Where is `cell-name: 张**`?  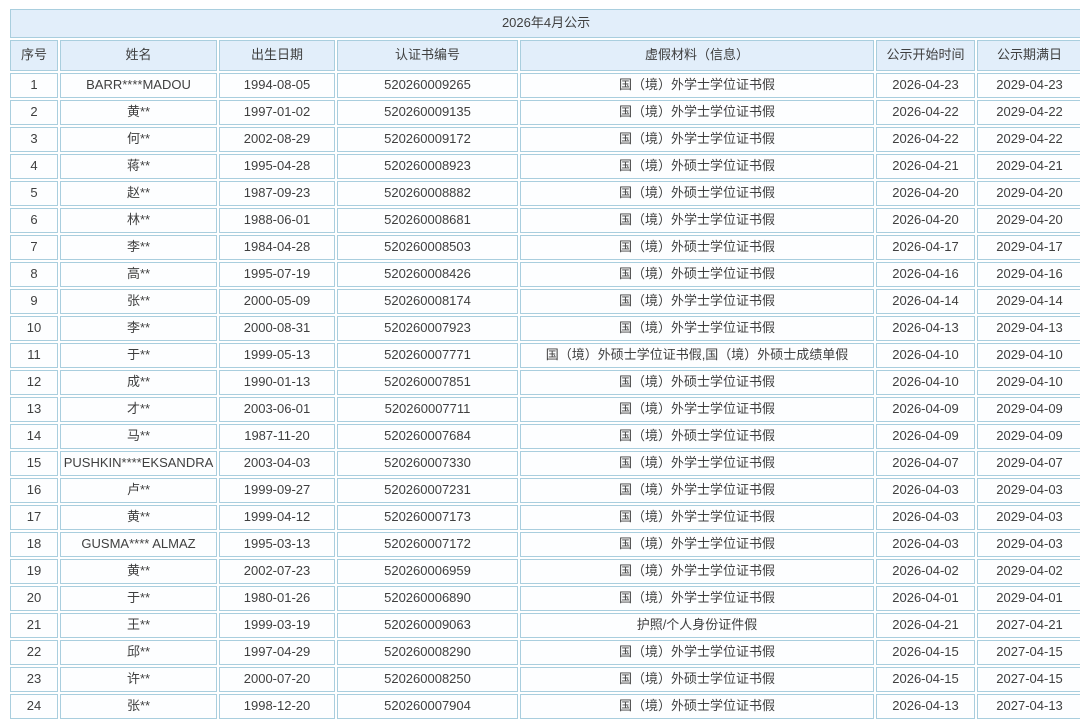 cell-name: 张** is located at coordinates (138, 301).